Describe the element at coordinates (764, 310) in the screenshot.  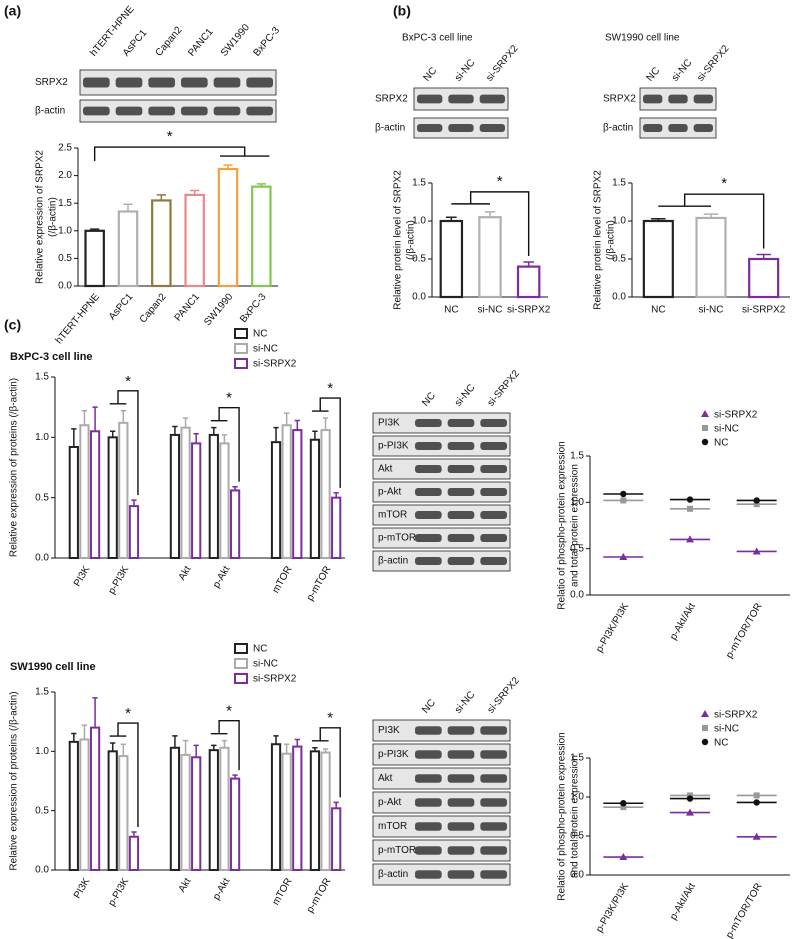
I see `x-tick-label: si-SRPX2` at that location.